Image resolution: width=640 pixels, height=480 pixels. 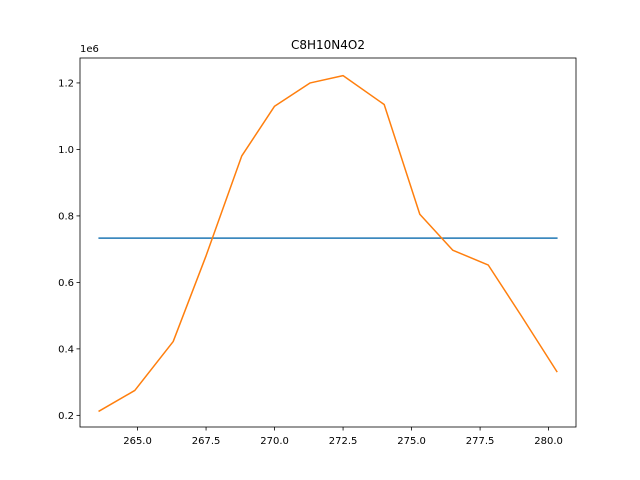 I want to click on x-tick-label: 272.5, so click(x=343, y=441).